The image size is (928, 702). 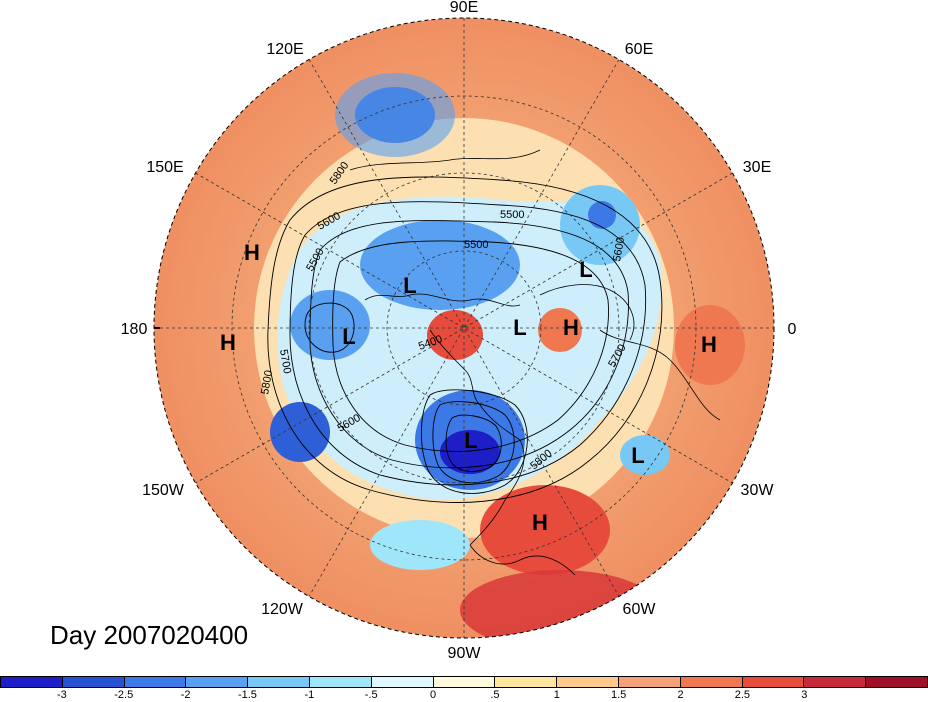 What do you see at coordinates (792, 329) in the screenshot?
I see `lon-label: 0` at bounding box center [792, 329].